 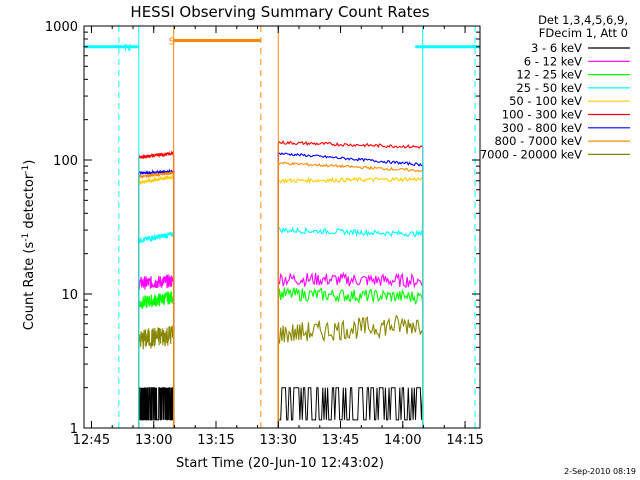 What do you see at coordinates (278, 440) in the screenshot?
I see `x-tick-label-3: 13:30` at bounding box center [278, 440].